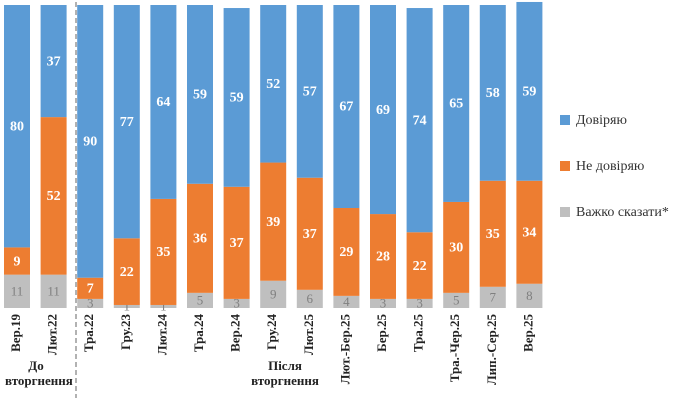  I want to click on x-tick-label: Тра.-Чер.25, so click(454, 348).